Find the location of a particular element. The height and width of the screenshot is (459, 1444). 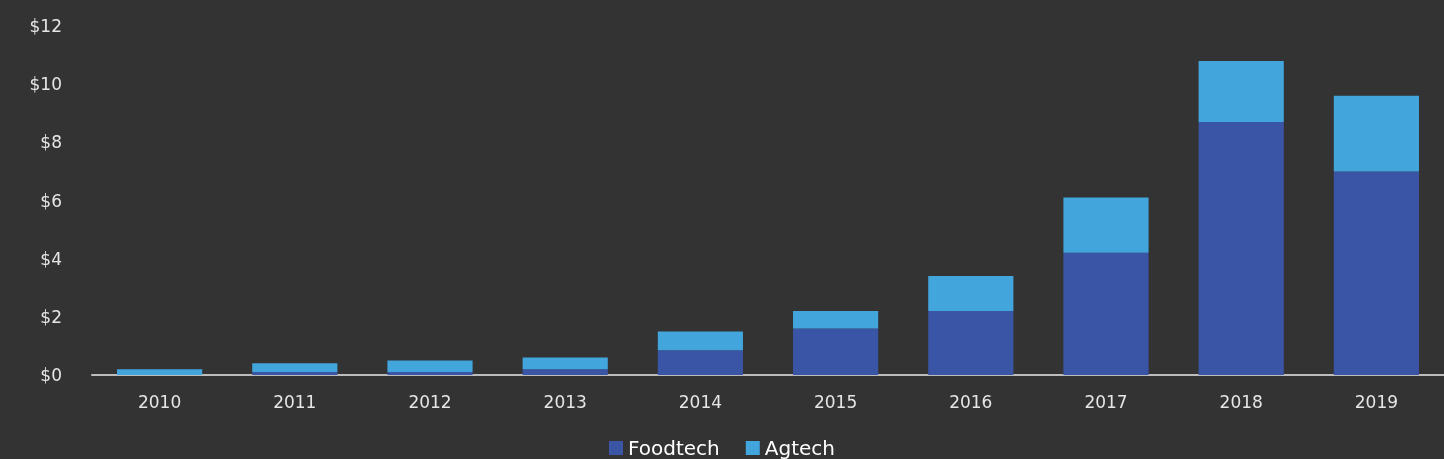

legend-label: Foodtech is located at coordinates (674, 447).